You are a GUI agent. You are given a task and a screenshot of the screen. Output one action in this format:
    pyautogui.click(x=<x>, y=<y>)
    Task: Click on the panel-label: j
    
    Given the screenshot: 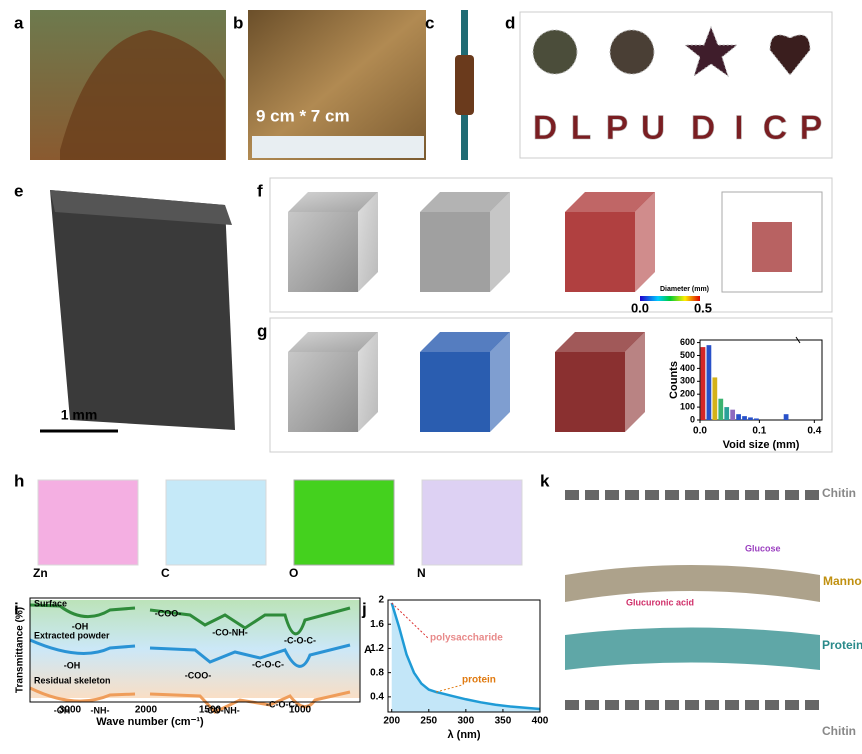 What is the action you would take?
    pyautogui.click(x=364, y=608)
    